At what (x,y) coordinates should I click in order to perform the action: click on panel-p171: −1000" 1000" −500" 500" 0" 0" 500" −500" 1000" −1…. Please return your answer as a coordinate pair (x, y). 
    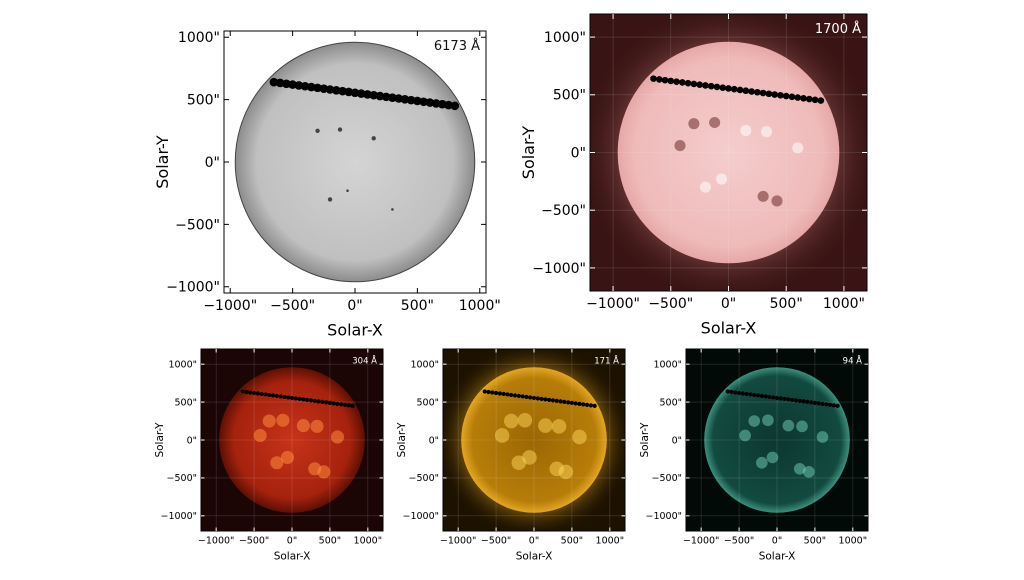
    Looking at the image, I should click on (511, 455).